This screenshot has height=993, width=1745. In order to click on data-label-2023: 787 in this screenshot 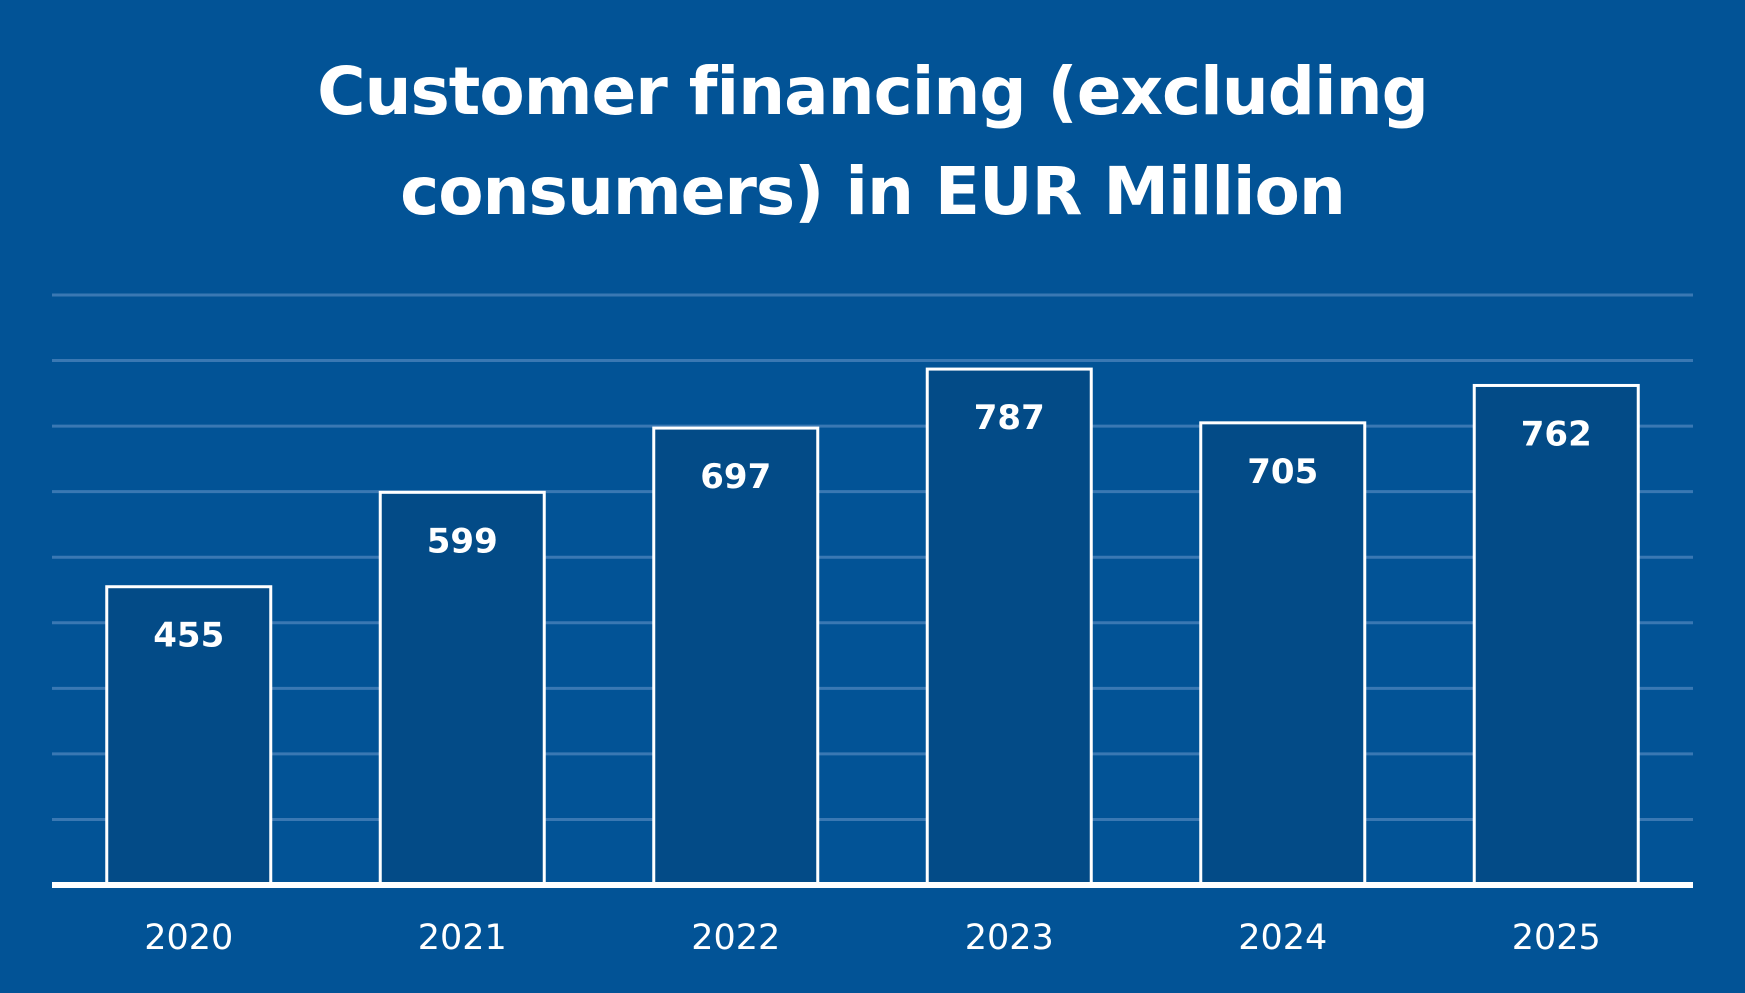, I will do `click(1009, 418)`.